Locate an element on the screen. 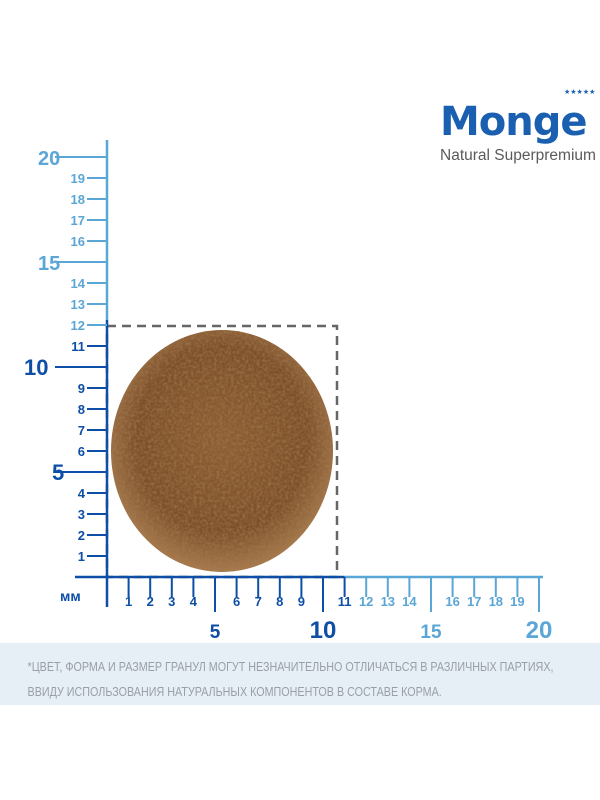 Image resolution: width=600 pixels, height=800 pixels. horizontal-tick-label: 8 is located at coordinates (279, 601).